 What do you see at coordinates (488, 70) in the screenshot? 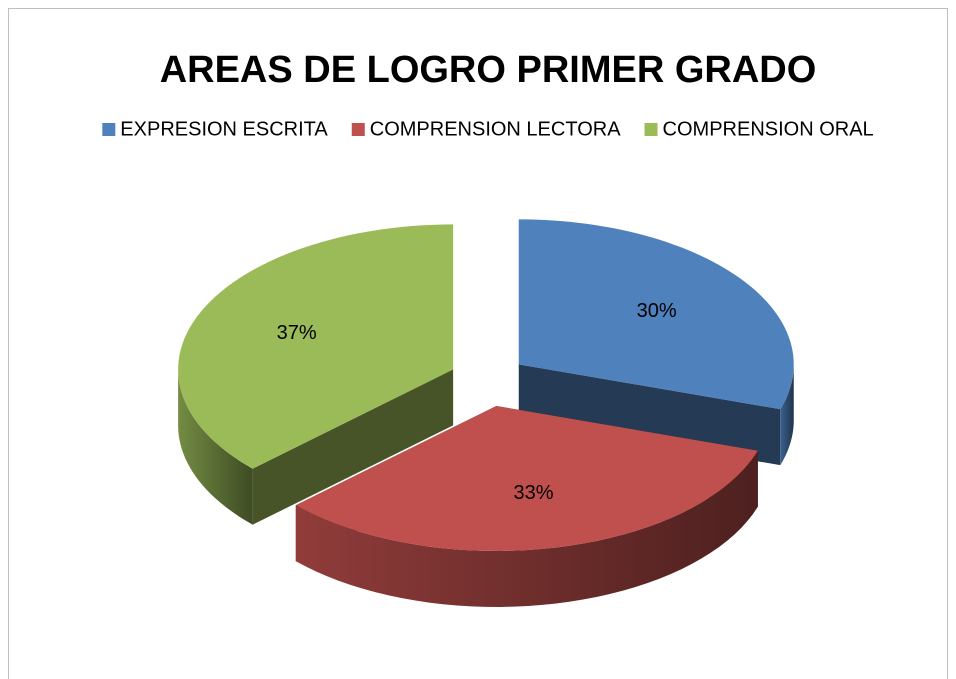
I see `chart-title: AREAS DE LOGRO PRIMER GRADO` at bounding box center [488, 70].